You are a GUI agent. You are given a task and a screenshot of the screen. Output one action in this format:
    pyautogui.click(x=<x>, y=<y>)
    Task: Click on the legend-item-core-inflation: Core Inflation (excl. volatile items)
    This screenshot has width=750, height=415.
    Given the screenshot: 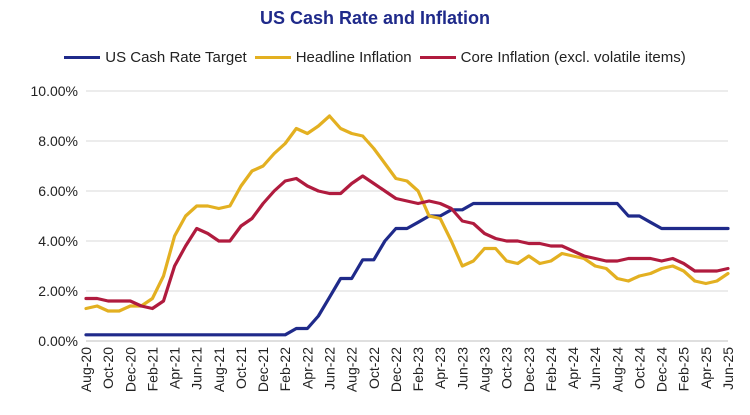 What is the action you would take?
    pyautogui.click(x=552, y=57)
    